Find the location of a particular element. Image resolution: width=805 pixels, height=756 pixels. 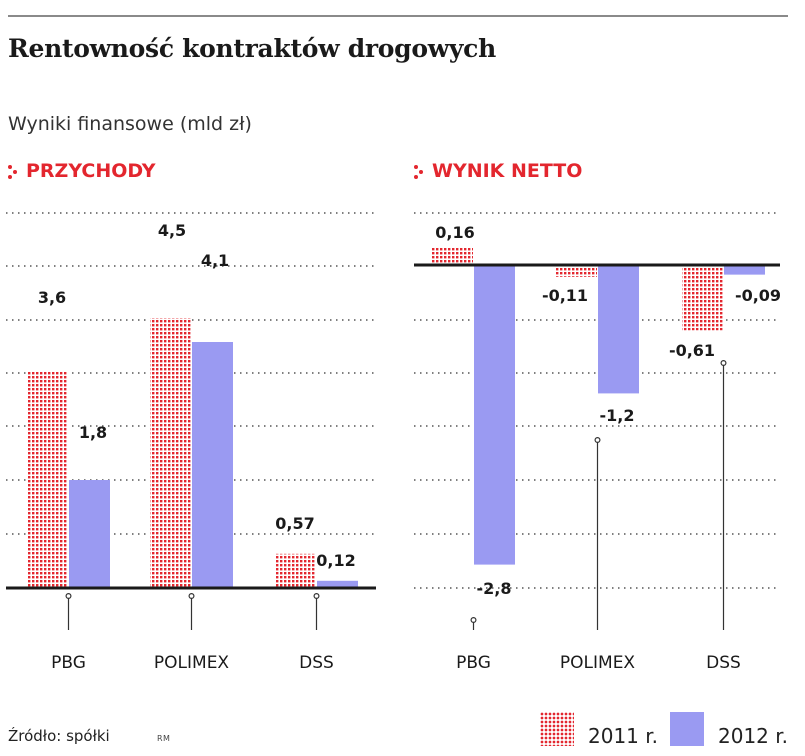

data-label: 1,8 is located at coordinates (93, 432).